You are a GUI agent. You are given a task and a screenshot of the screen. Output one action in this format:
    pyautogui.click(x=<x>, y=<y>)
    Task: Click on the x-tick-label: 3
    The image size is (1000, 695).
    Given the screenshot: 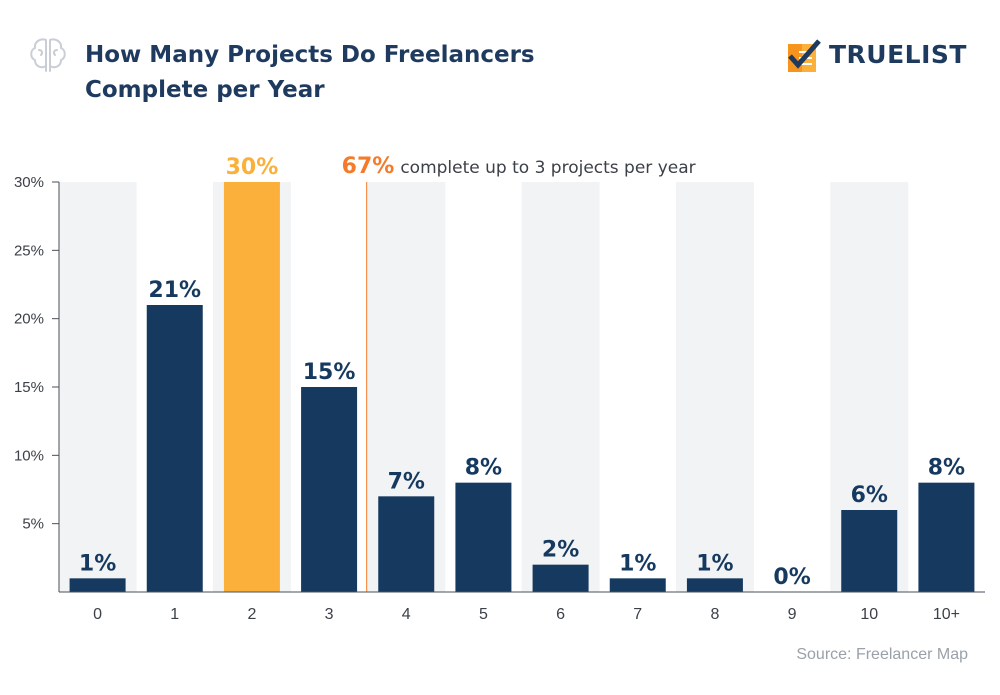 What is the action you would take?
    pyautogui.click(x=329, y=614)
    